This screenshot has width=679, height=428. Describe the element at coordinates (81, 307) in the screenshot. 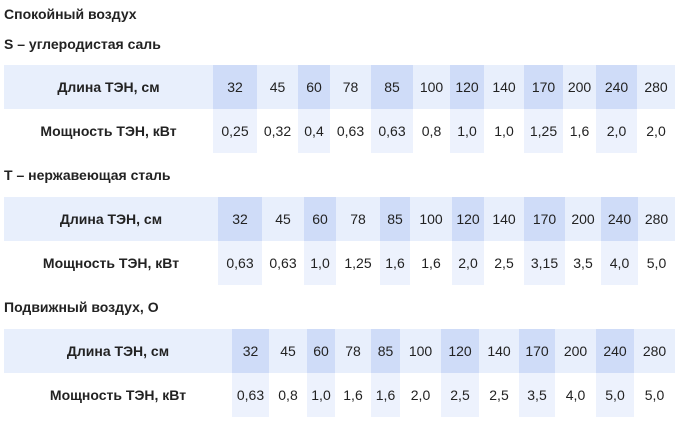

I see `section-heading-o: Подвижный воздух, О` at that location.